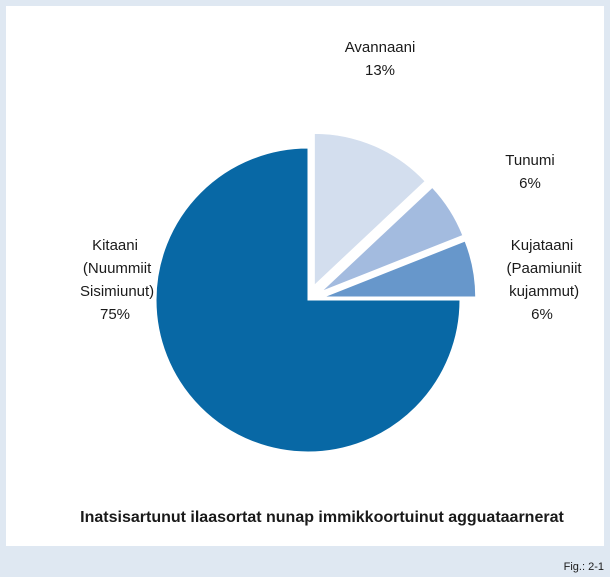 The height and width of the screenshot is (577, 610). I want to click on value-label: 75%, so click(115, 314).